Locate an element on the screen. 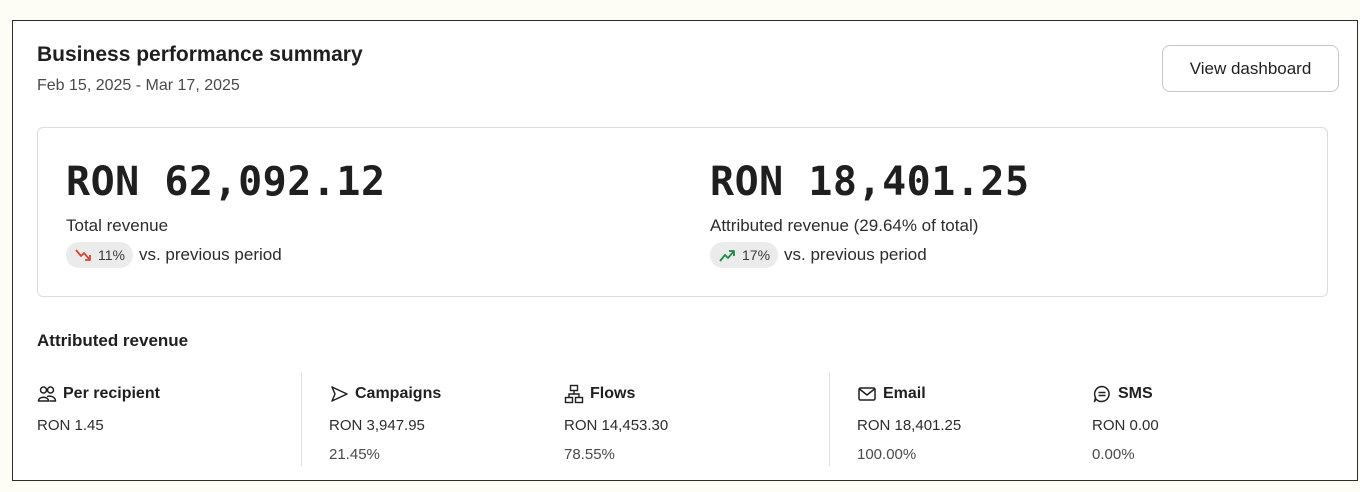  total-revenue-value: RON 62,092.12 is located at coordinates (226, 182).